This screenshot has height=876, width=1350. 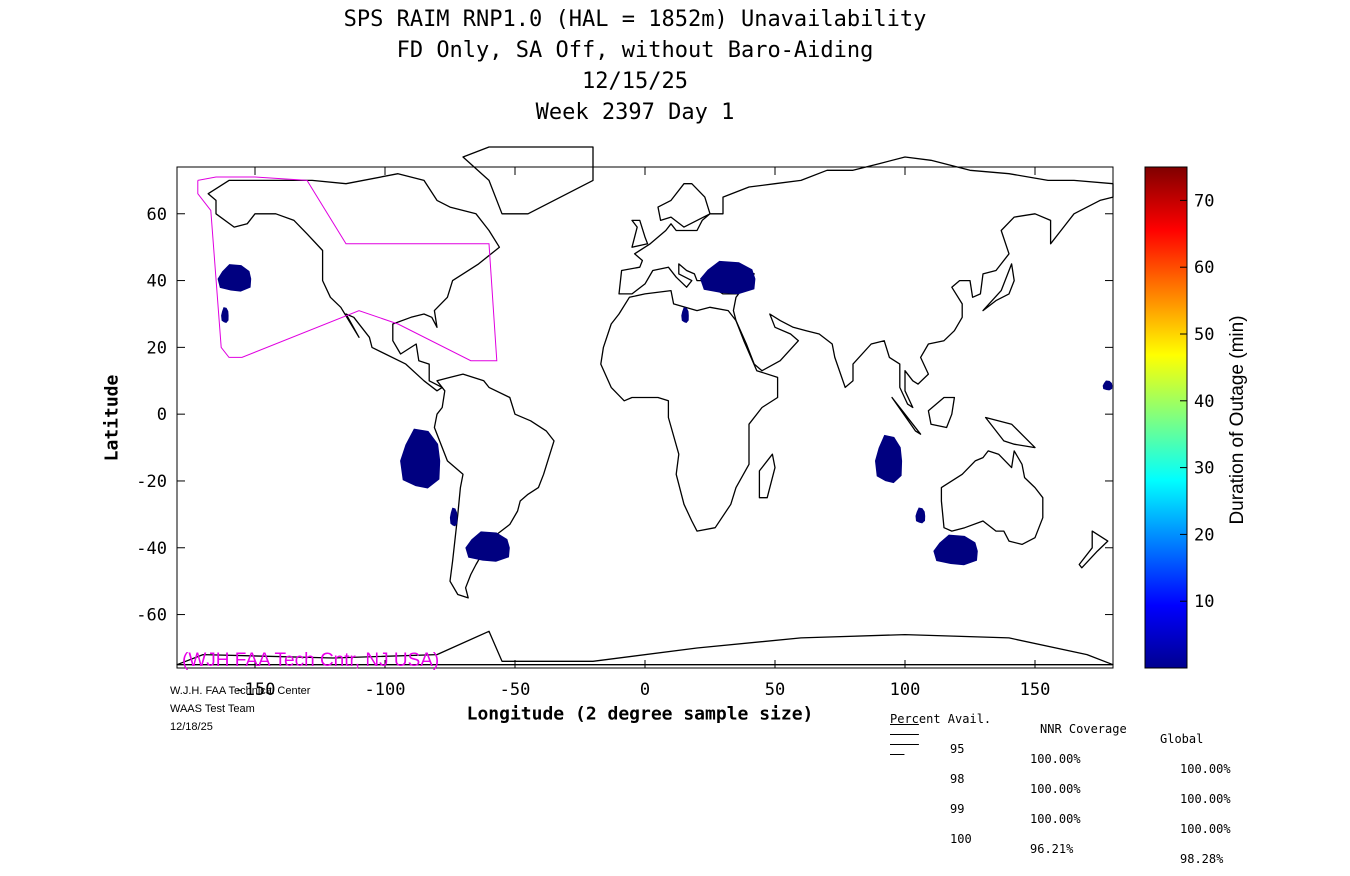 What do you see at coordinates (645, 690) in the screenshot?
I see `x-tick-label: 0` at bounding box center [645, 690].